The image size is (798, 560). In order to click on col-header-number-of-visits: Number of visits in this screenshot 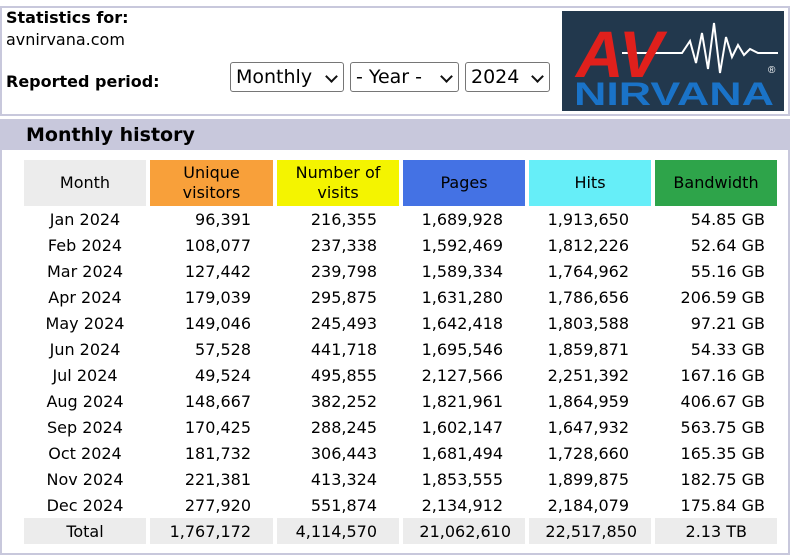, I will do `click(338, 183)`.